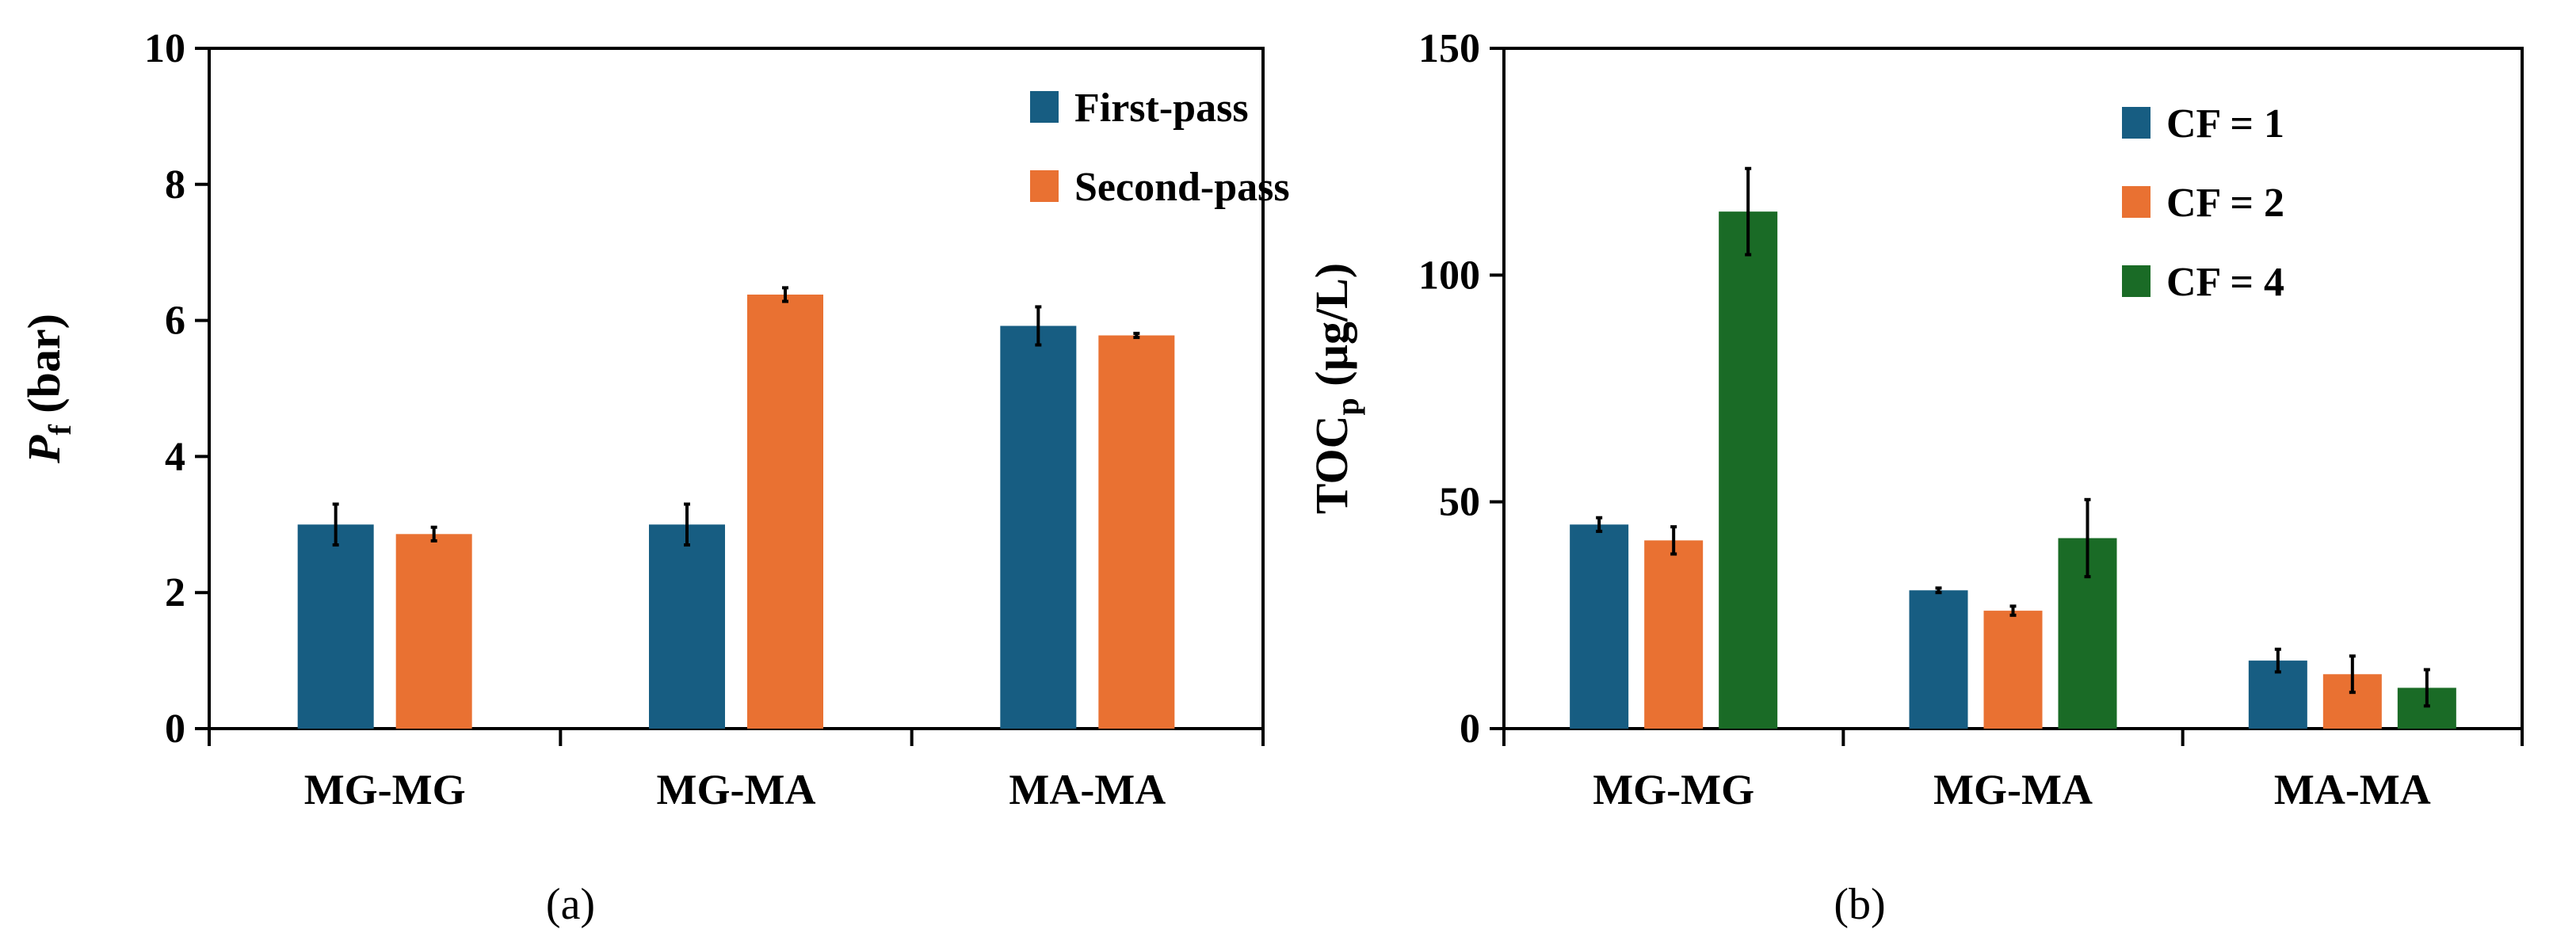  I want to click on y-tick-label: 50, so click(1459, 502).